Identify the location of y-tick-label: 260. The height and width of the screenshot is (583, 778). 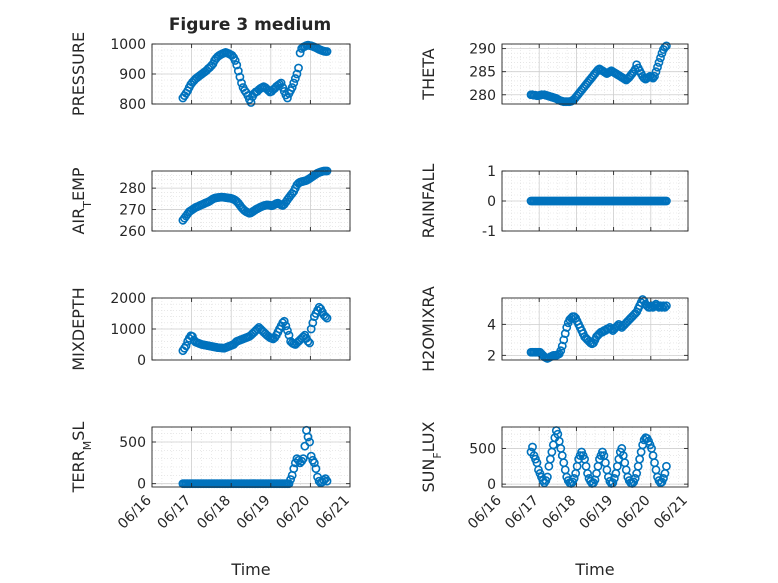
(132, 232).